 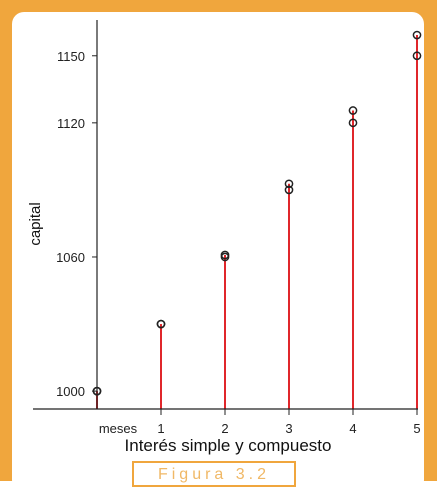 What do you see at coordinates (70, 257) in the screenshot?
I see `y-tick-label: 1060` at bounding box center [70, 257].